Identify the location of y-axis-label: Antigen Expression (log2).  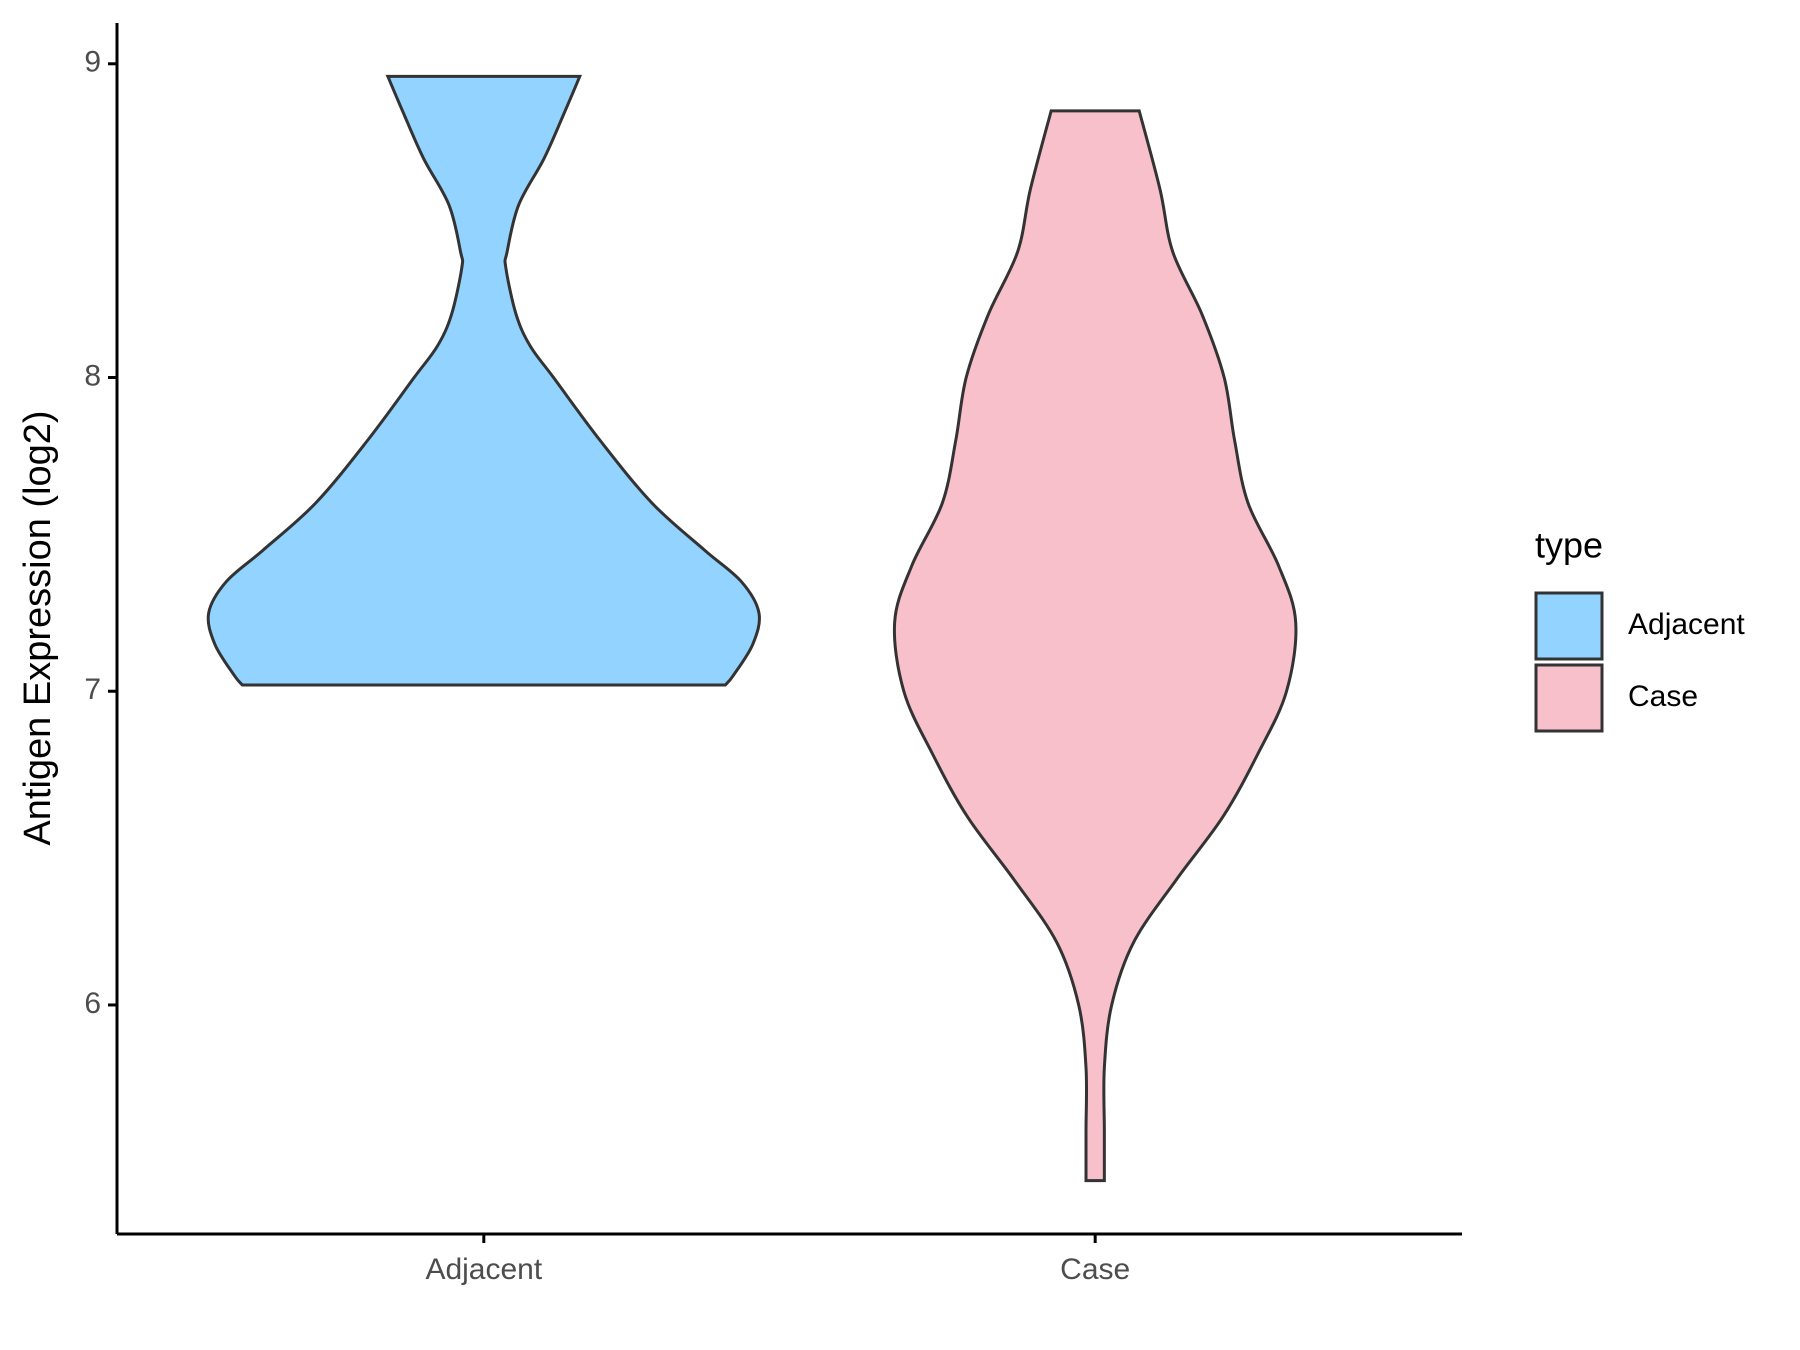
(38, 627).